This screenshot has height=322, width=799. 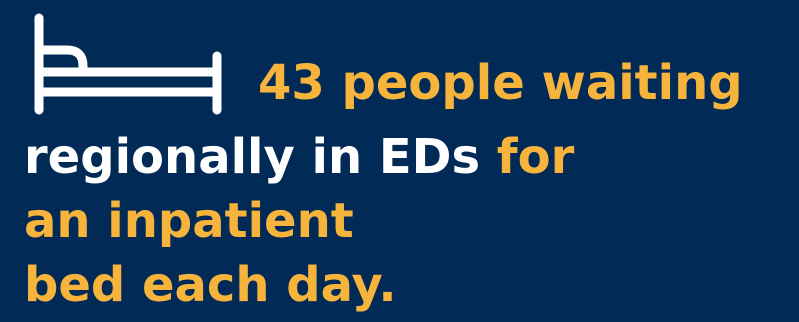 What do you see at coordinates (128, 64) in the screenshot?
I see `bed-icon` at bounding box center [128, 64].